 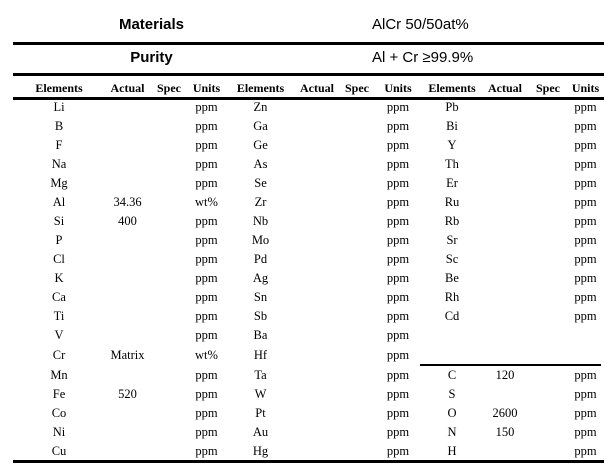 What do you see at coordinates (59, 354) in the screenshot?
I see `element-cell: Cr` at bounding box center [59, 354].